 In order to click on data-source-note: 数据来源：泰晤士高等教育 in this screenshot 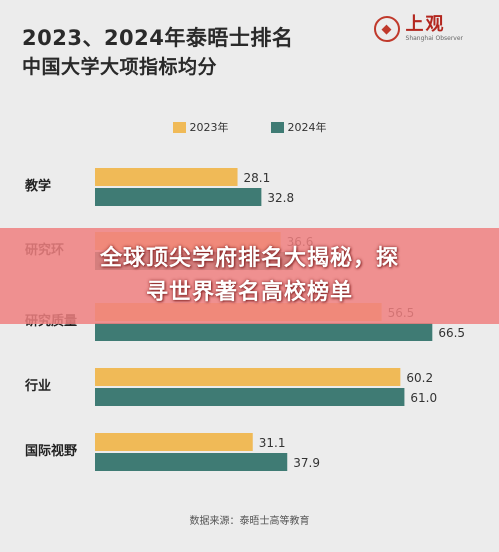, I will do `click(249, 521)`.